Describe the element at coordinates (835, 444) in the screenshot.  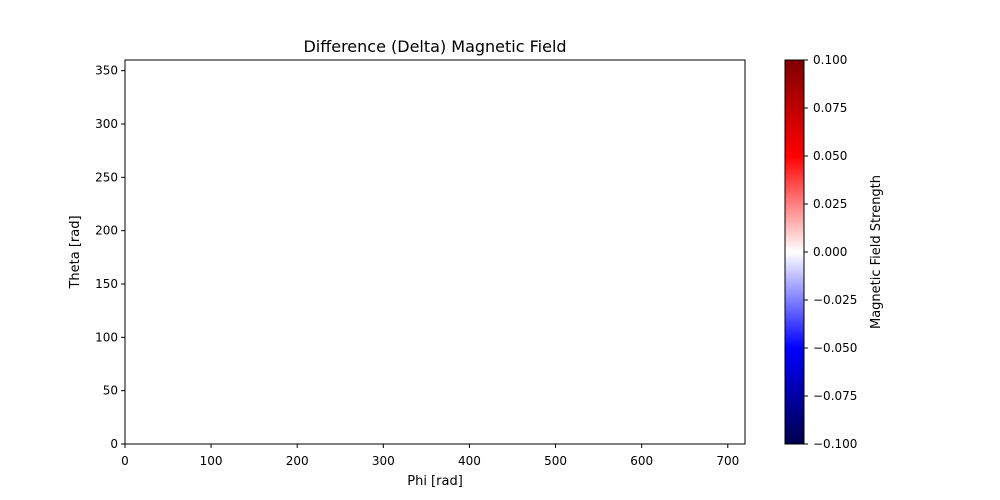
I see `colorbar-tick-label: −0.100` at that location.